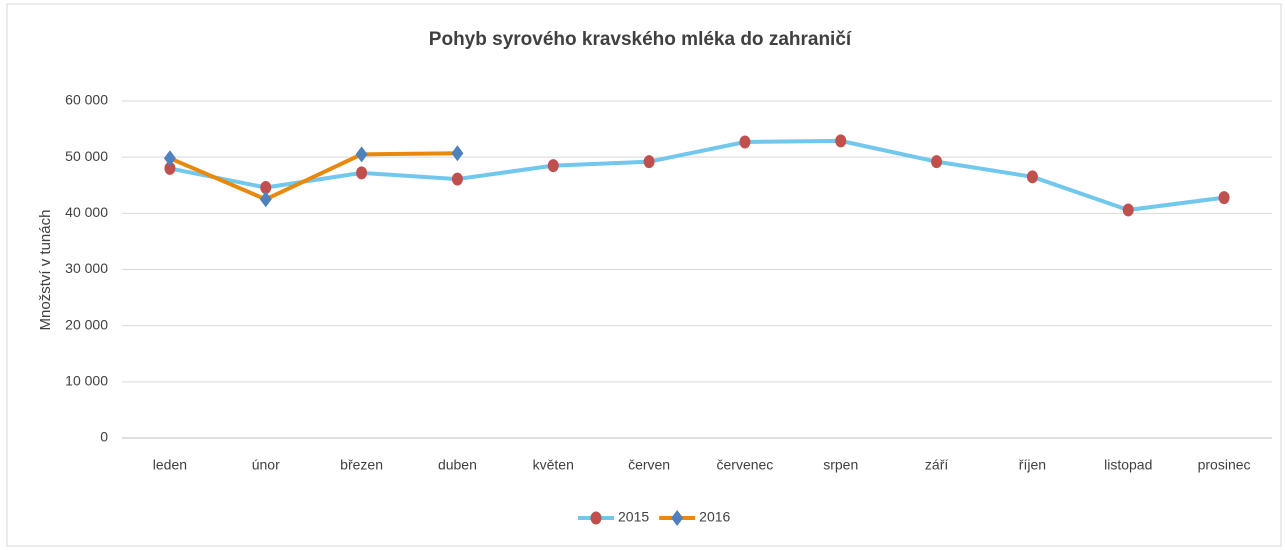  I want to click on y-tick-label: 30 000, so click(86, 268).